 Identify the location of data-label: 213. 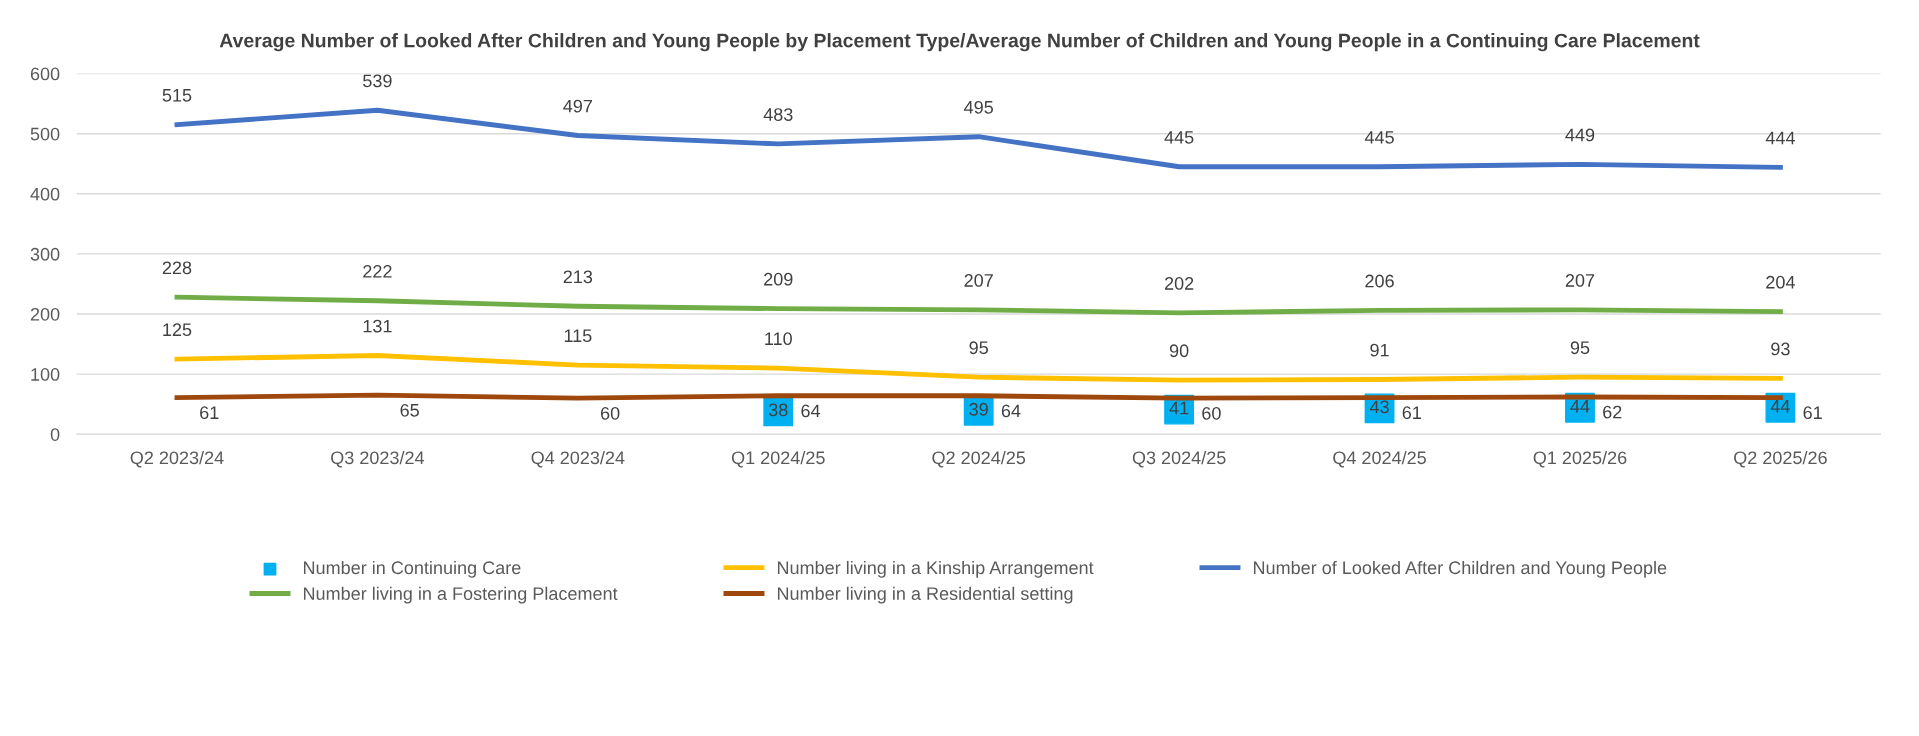
(578, 277).